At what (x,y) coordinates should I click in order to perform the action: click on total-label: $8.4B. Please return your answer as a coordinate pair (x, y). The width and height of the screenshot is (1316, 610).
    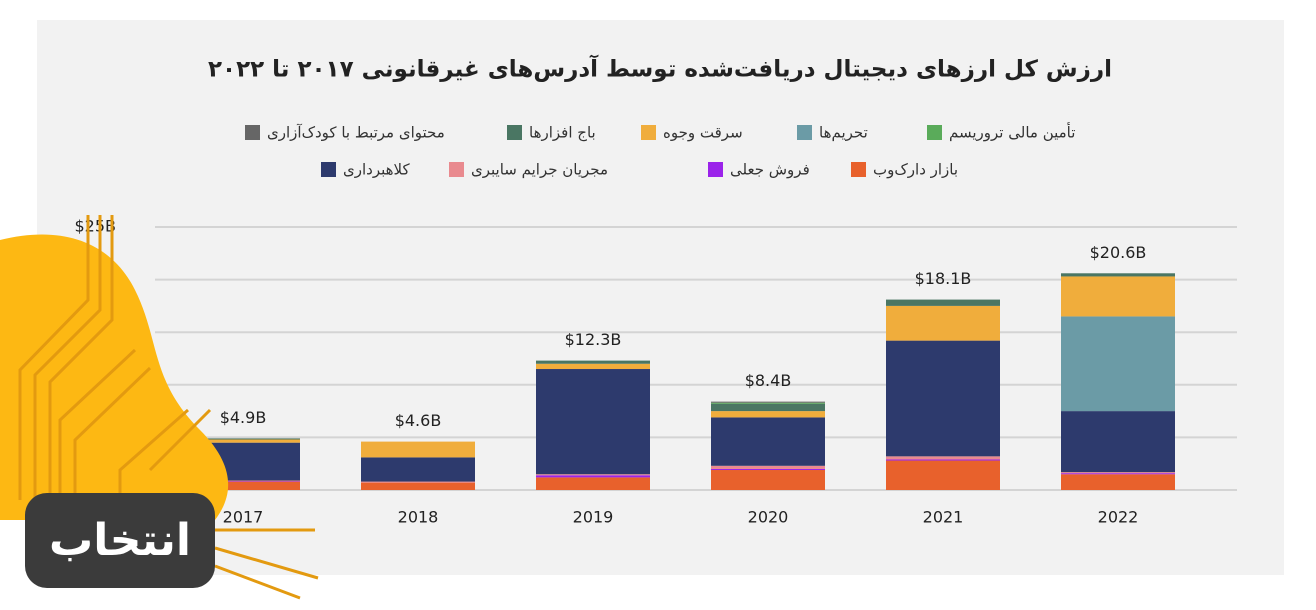
    Looking at the image, I should click on (768, 380).